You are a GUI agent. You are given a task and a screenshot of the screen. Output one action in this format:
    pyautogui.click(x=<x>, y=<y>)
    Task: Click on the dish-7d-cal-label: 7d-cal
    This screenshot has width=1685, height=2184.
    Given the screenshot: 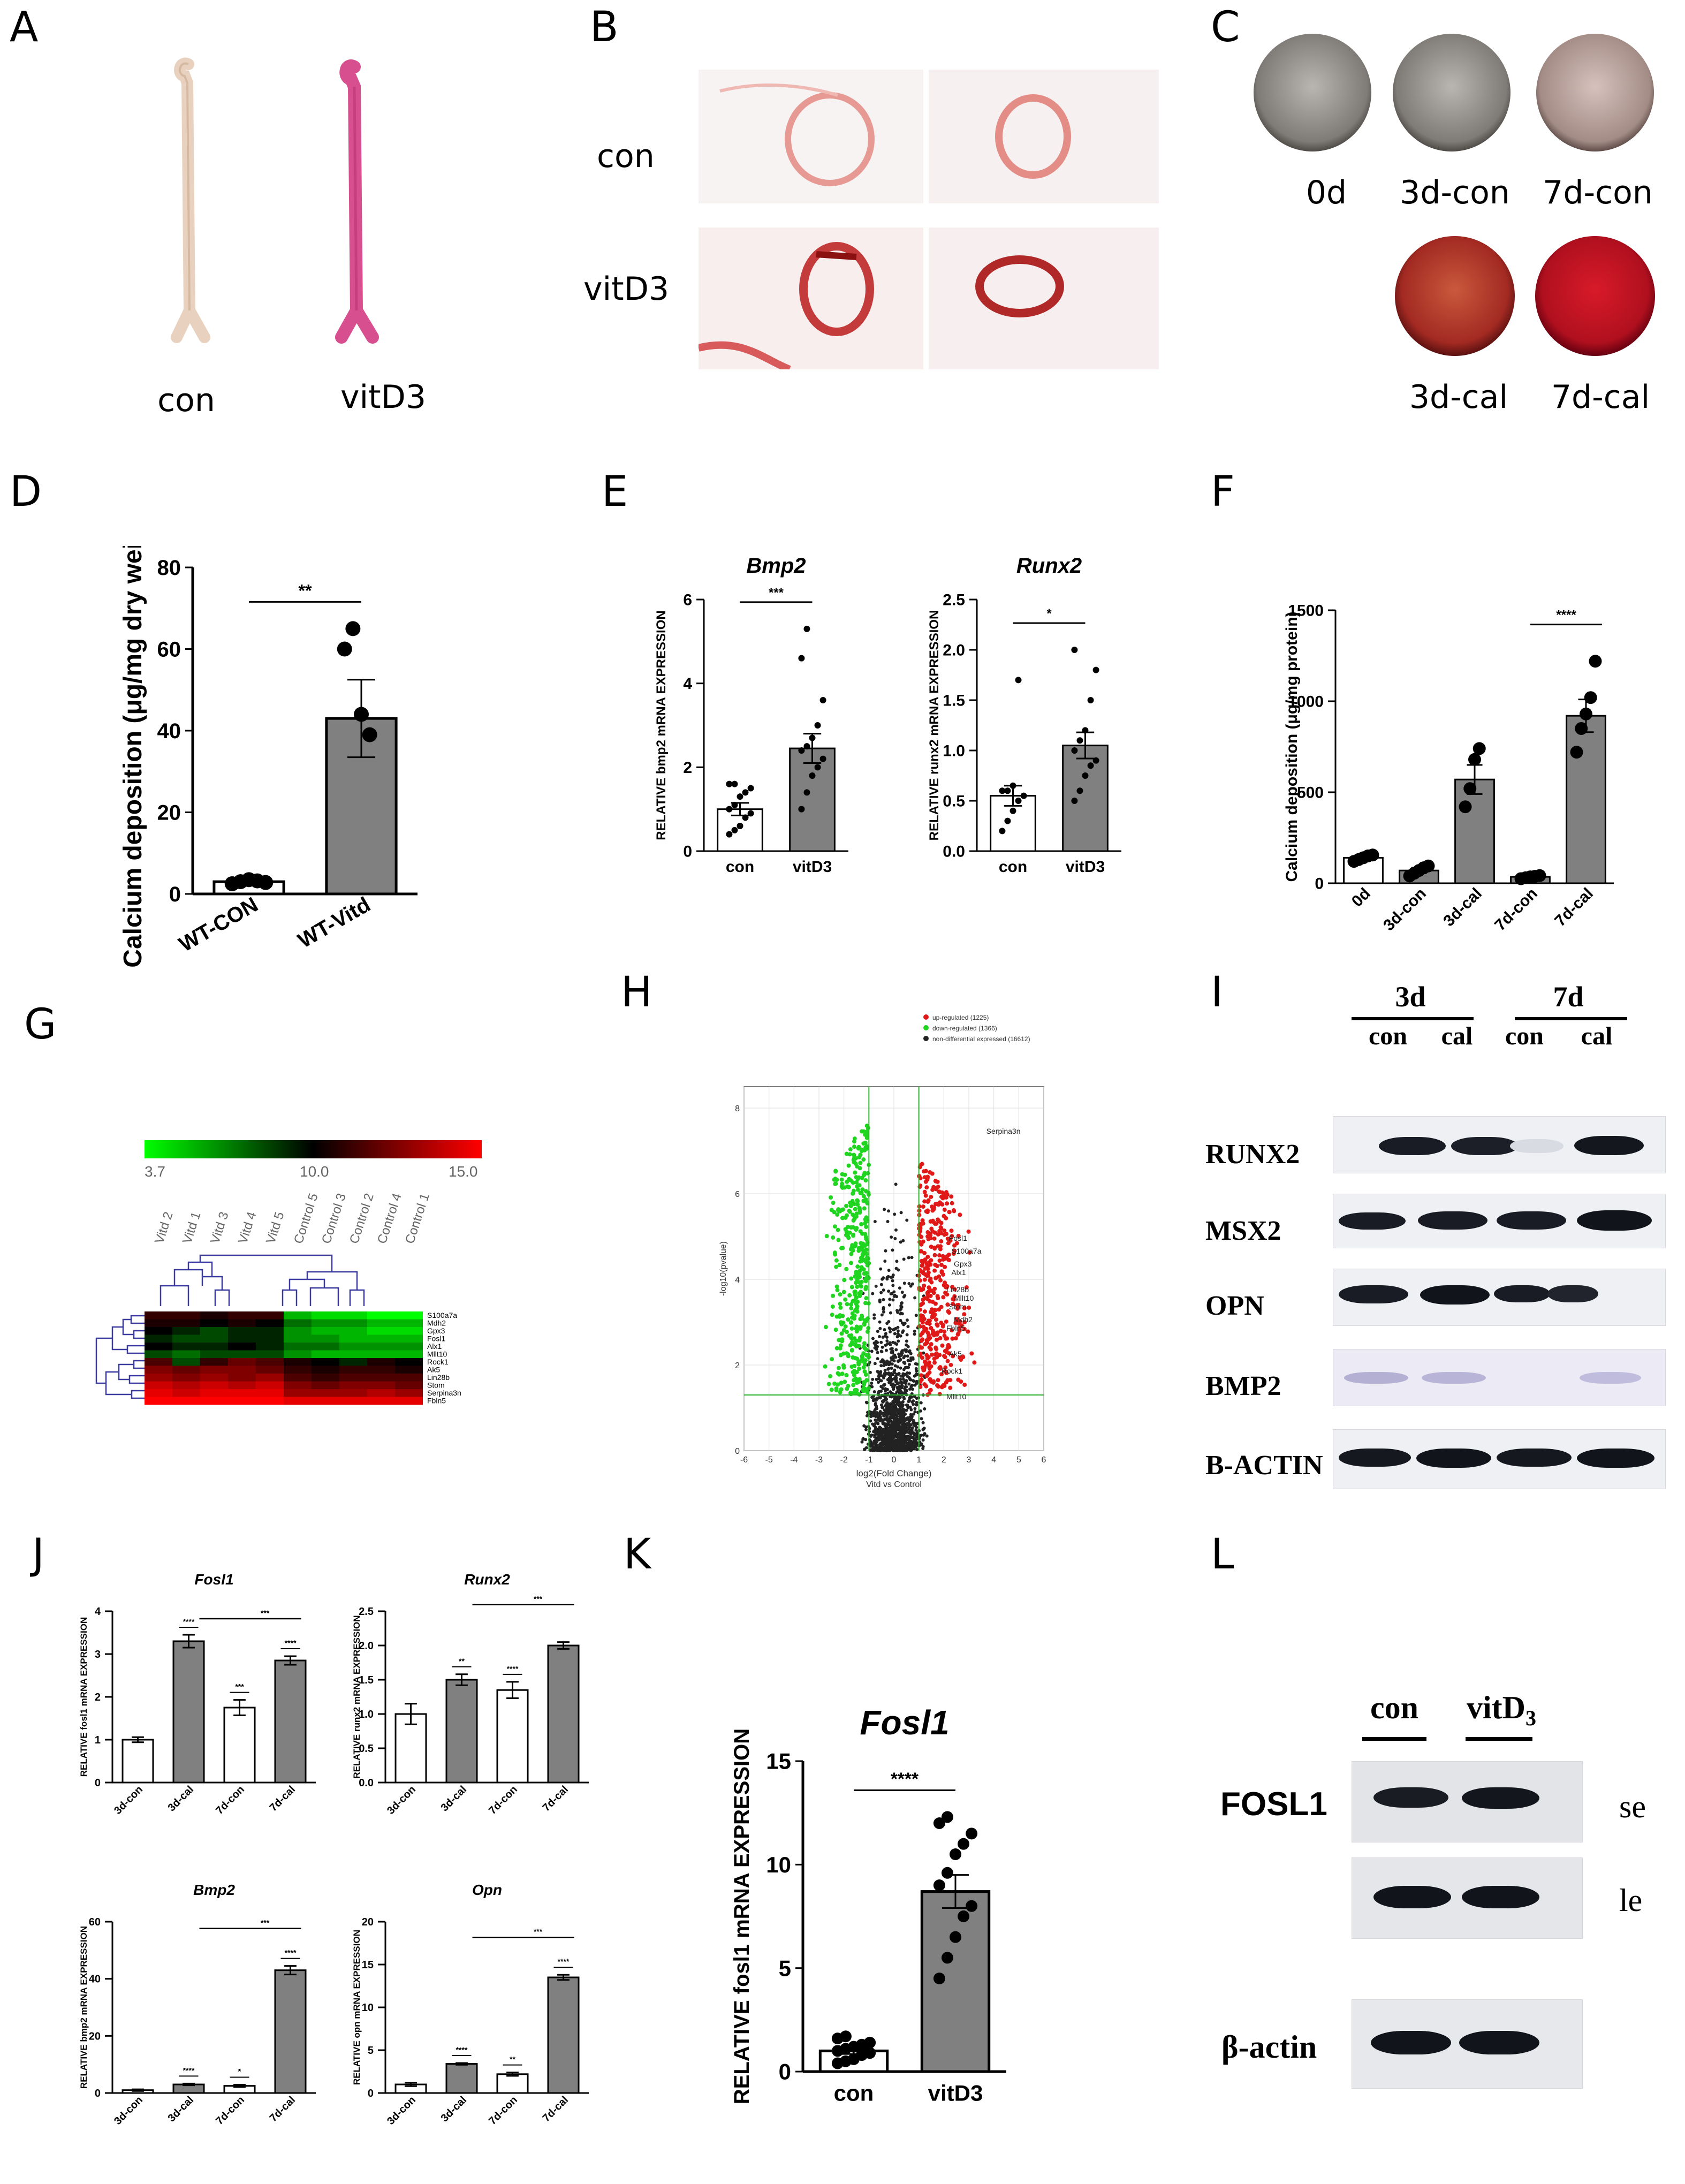 What is the action you would take?
    pyautogui.click(x=1601, y=397)
    